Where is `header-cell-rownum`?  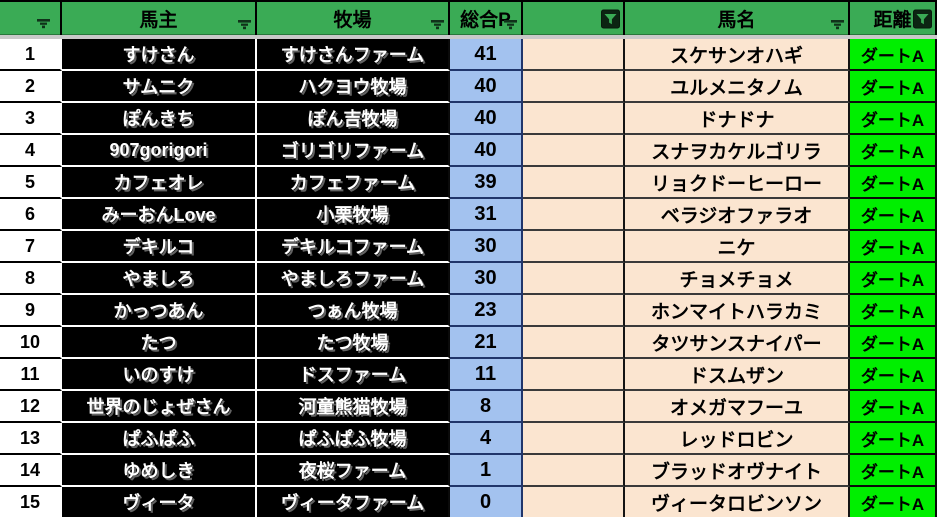 header-cell-rownum is located at coordinates (31, 18).